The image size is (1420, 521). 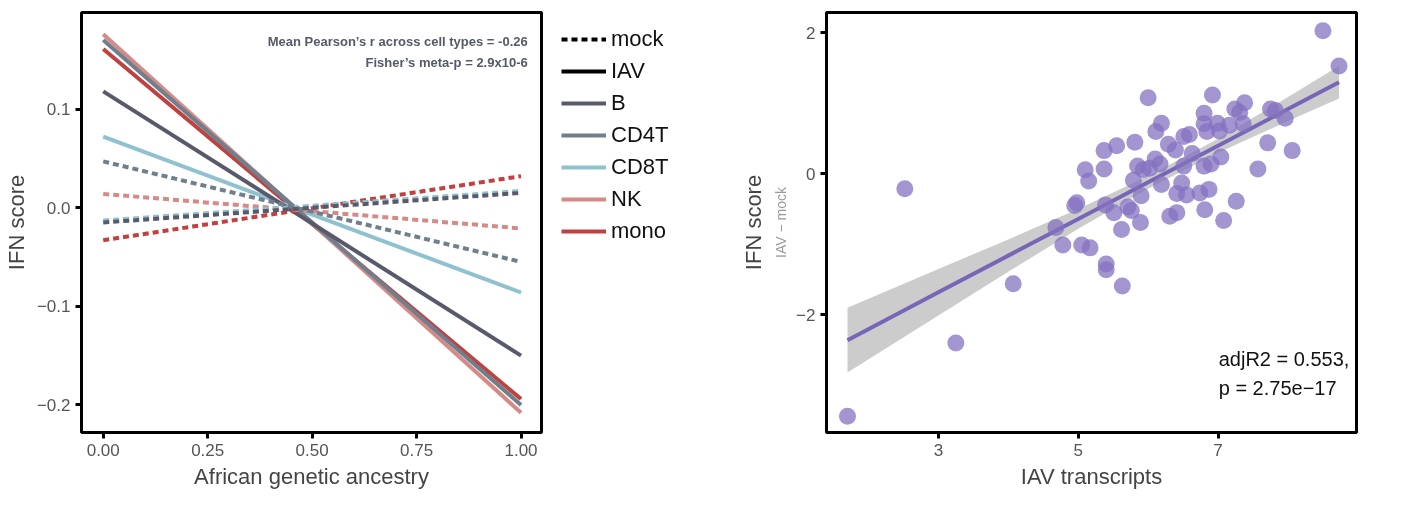 What do you see at coordinates (103, 450) in the screenshot?
I see `x-tick-label: 0.00` at bounding box center [103, 450].